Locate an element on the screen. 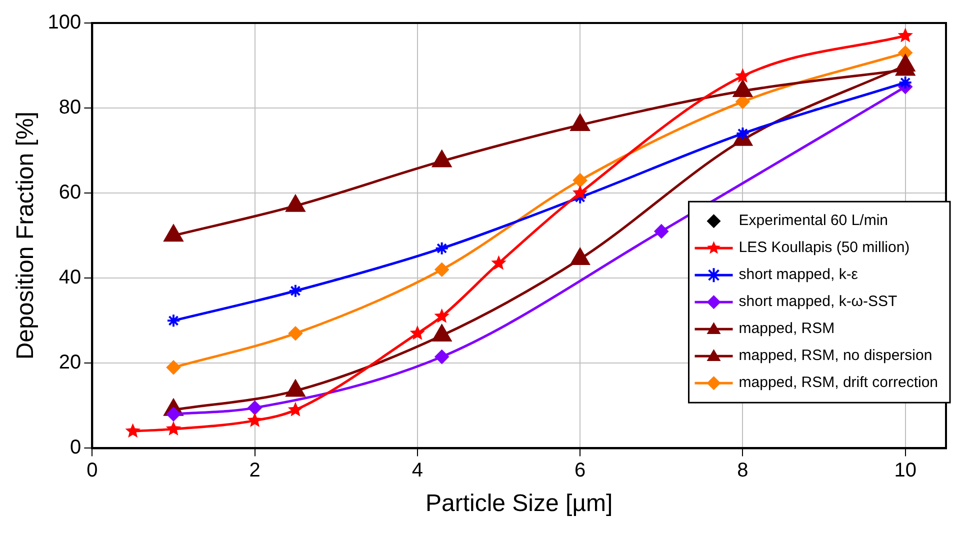 This screenshot has width=967, height=535. y-axis-title: Deposition Fraction [%] is located at coordinates (26, 236).